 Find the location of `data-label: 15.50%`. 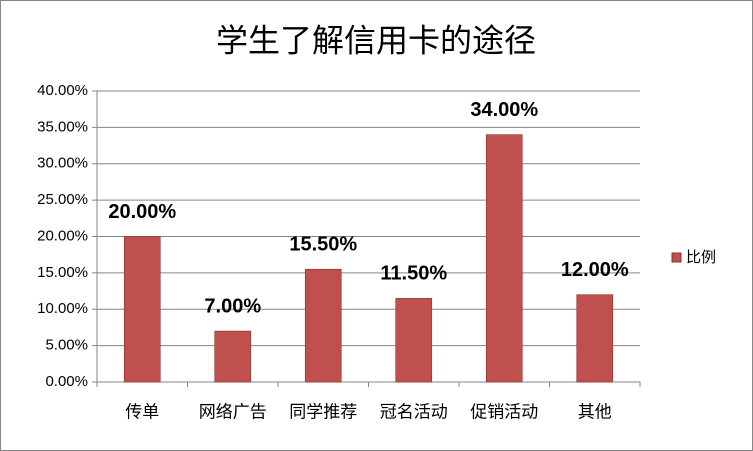

data-label: 15.50% is located at coordinates (323, 245).